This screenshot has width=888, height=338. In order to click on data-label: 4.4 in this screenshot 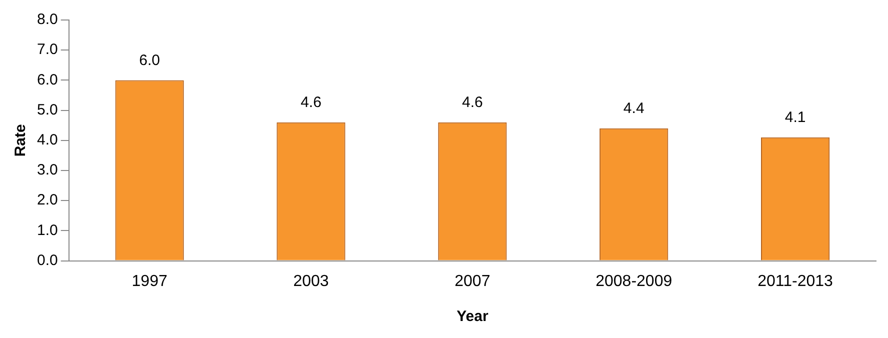, I will do `click(633, 108)`.